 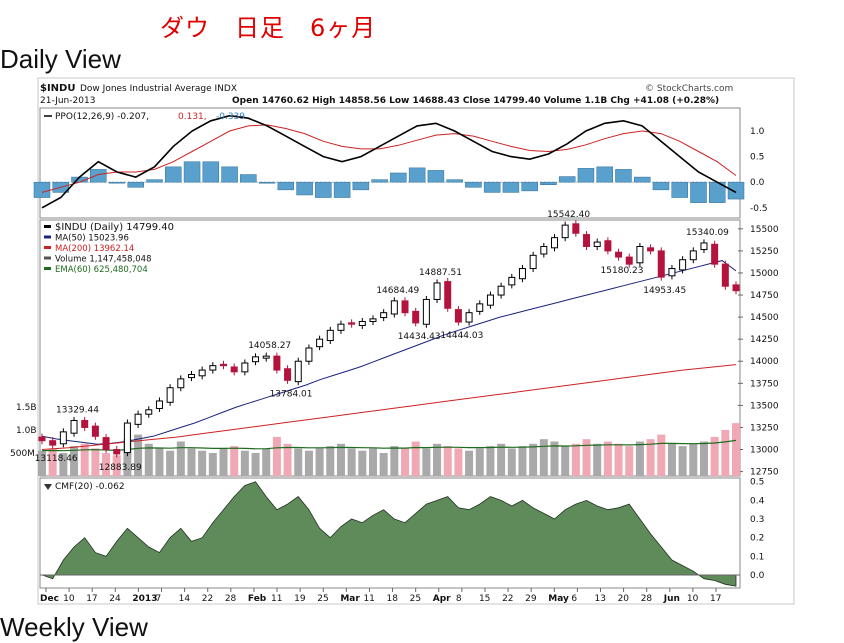 I want to click on price-annotation: 14444.03, so click(x=461, y=336).